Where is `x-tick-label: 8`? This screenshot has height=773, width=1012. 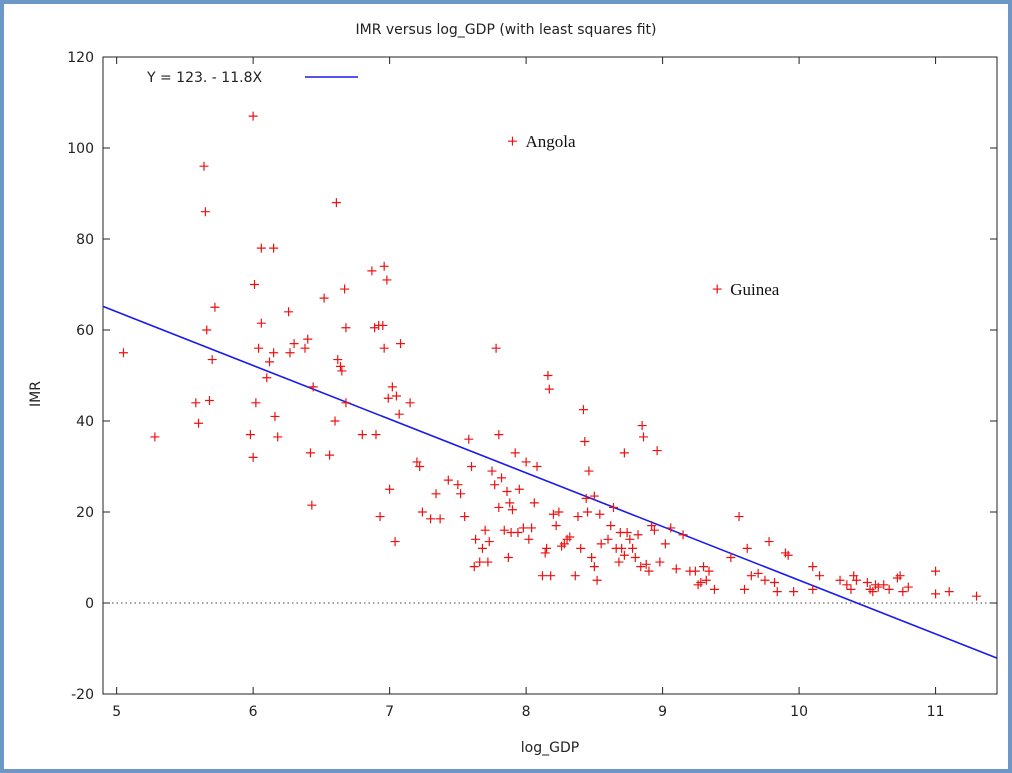
x-tick-label: 8 is located at coordinates (526, 712).